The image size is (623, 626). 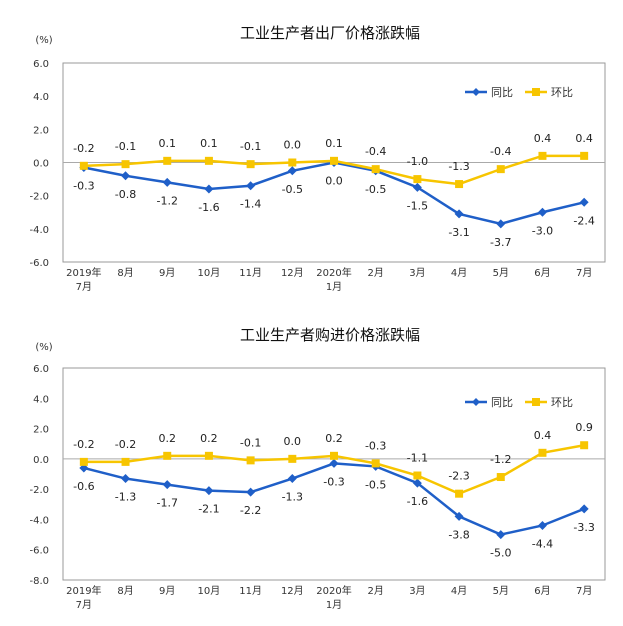 What do you see at coordinates (292, 189) in the screenshot?
I see `data-label-yoy: -0.5` at bounding box center [292, 189].